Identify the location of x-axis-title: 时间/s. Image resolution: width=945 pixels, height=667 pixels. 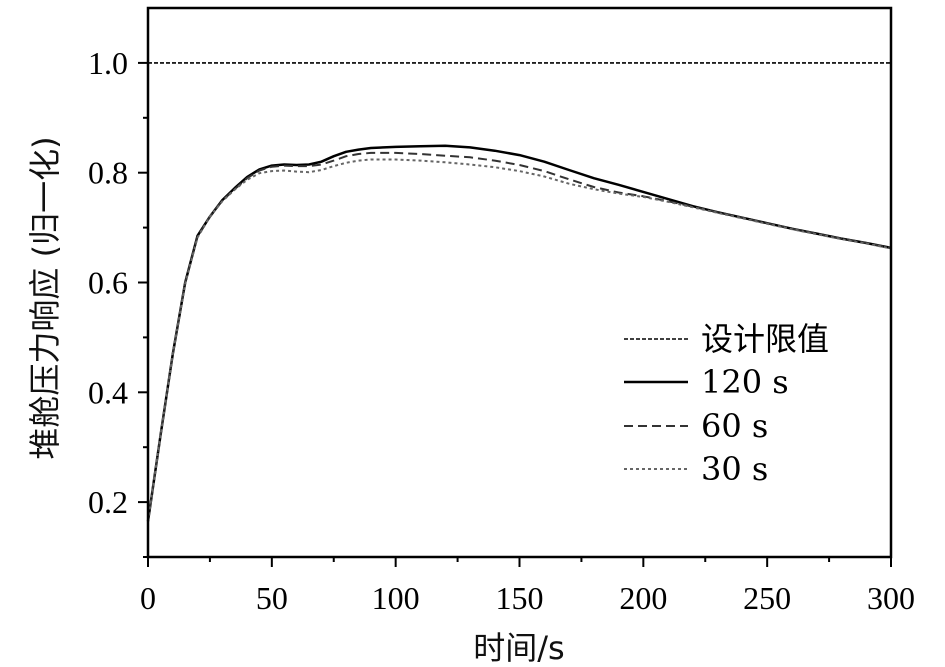
(518, 648).